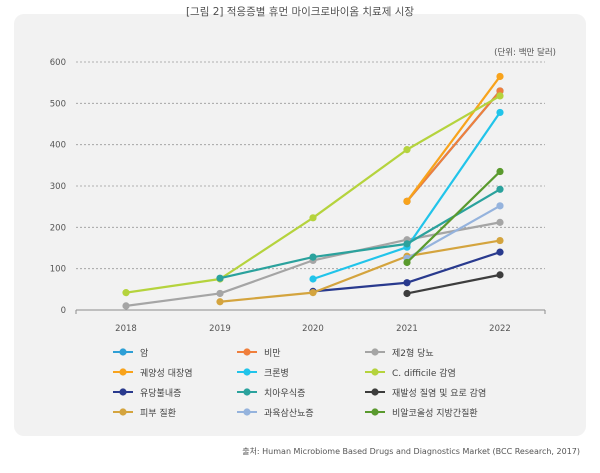 The height and width of the screenshot is (473, 600). I want to click on legend-item: 비만, so click(300, 352).